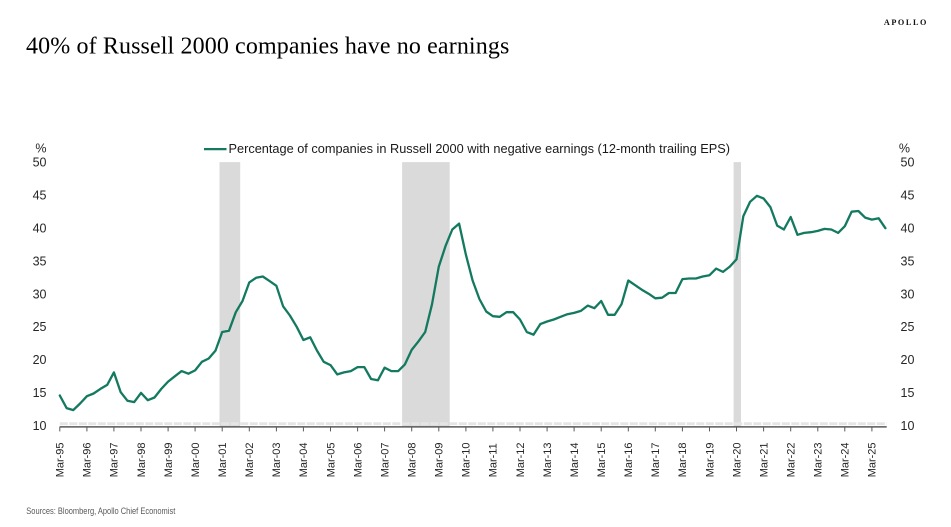 This screenshot has height=527, width=951. I want to click on svg-text: Mar-01, so click(223, 459).